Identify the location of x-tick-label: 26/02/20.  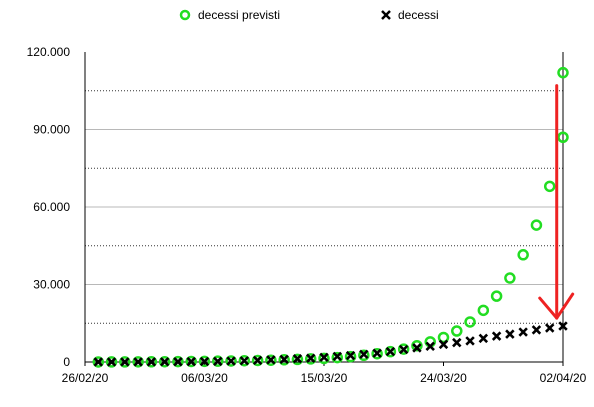
(85, 378).